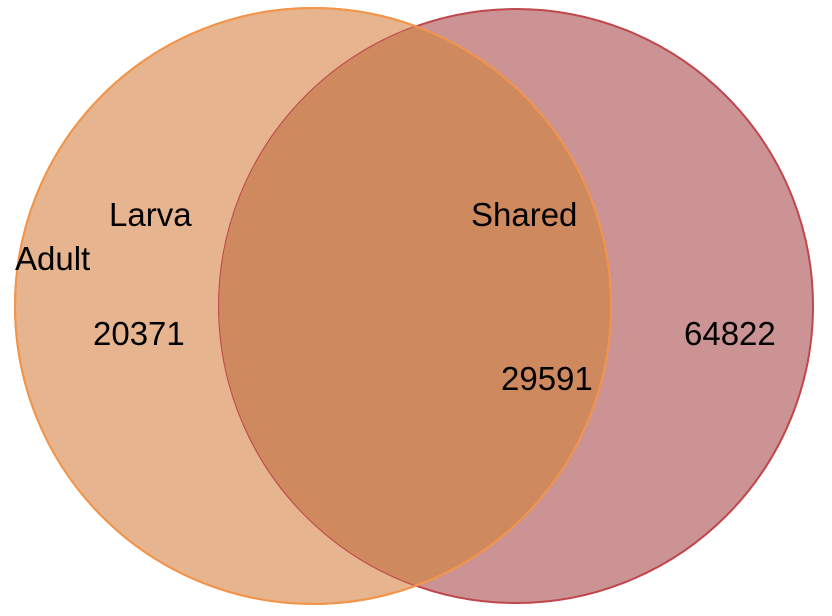  What do you see at coordinates (53, 258) in the screenshot?
I see `adult-label: Adult` at bounding box center [53, 258].